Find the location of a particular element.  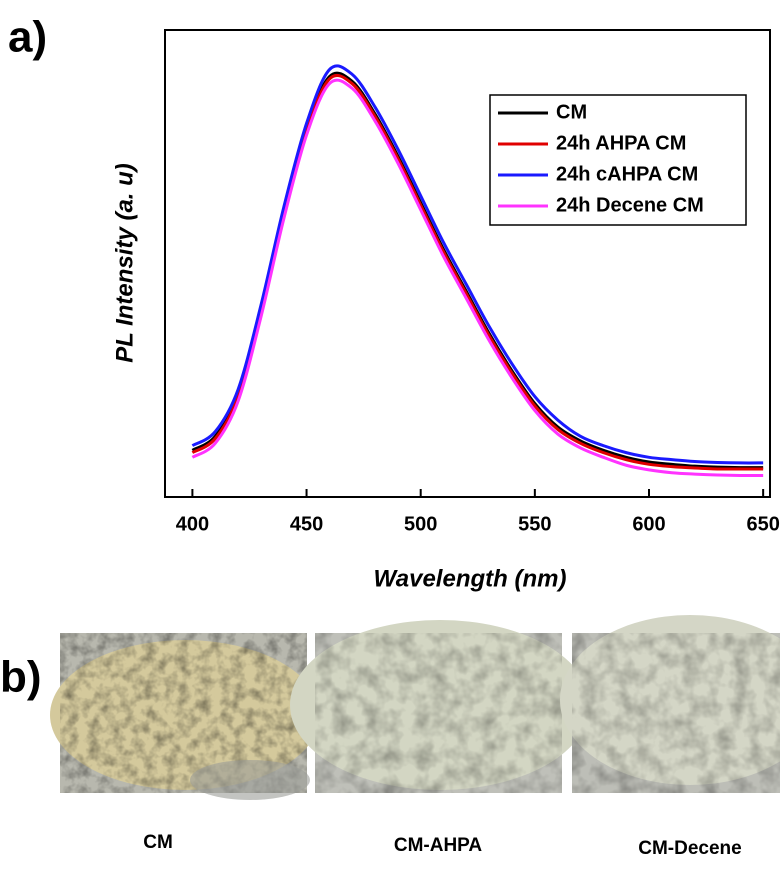

x-tick-label: 650 is located at coordinates (762, 524).